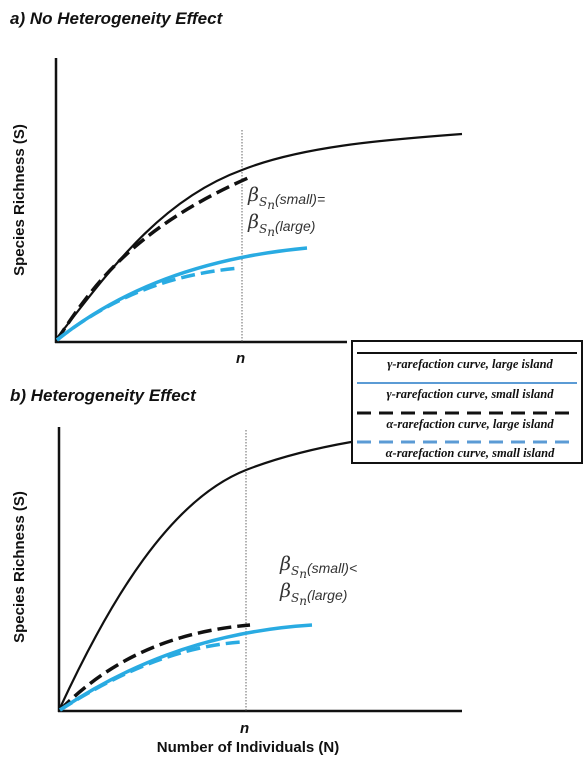 The height and width of the screenshot is (760, 587). I want to click on legend-swatch-solid-black, so click(467, 353).